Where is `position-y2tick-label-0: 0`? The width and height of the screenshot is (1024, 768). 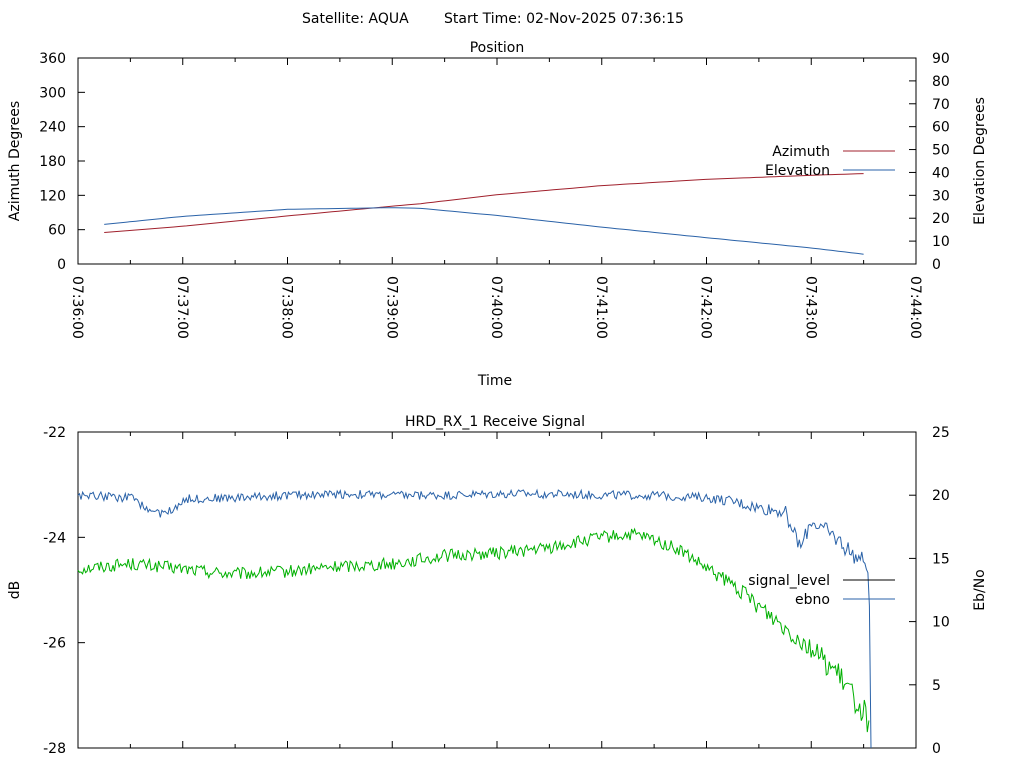
position-y2tick-label-0: 0 is located at coordinates (936, 265).